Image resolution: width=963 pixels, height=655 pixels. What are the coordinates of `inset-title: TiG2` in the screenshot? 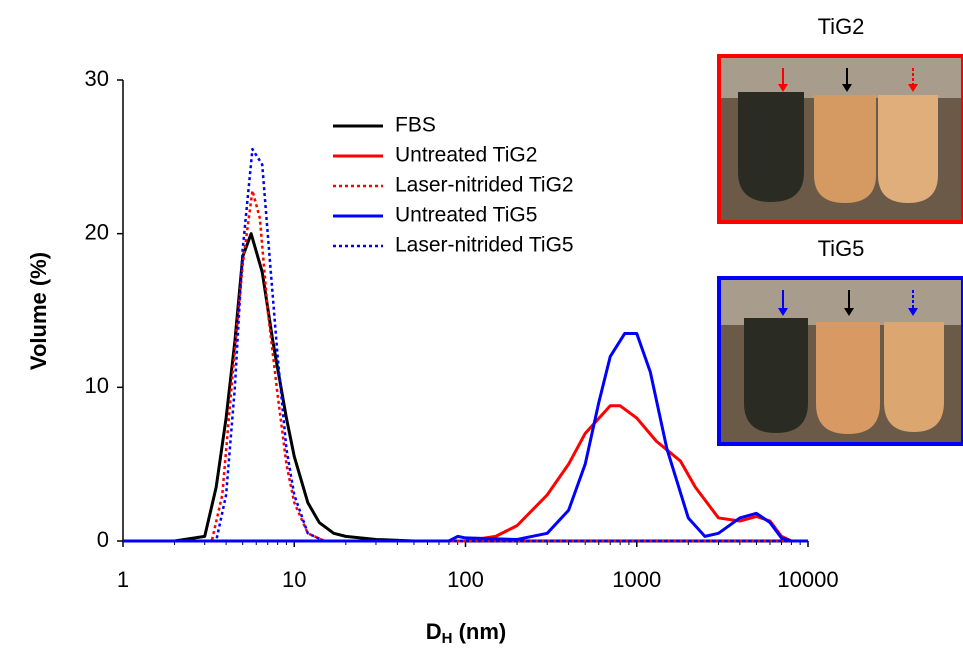 It's located at (841, 26).